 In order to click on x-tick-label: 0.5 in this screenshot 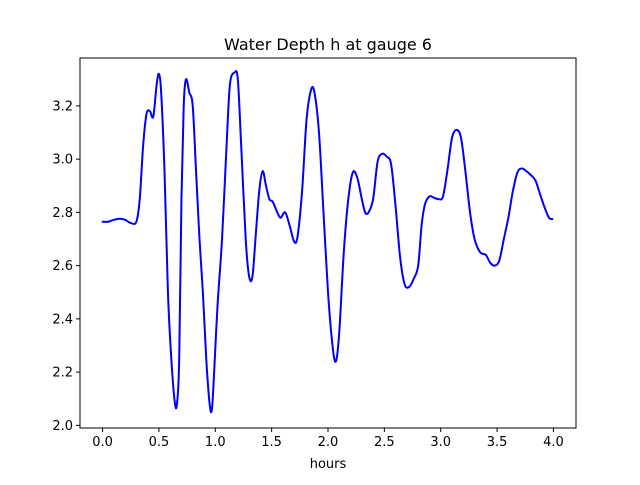, I will do `click(159, 442)`.